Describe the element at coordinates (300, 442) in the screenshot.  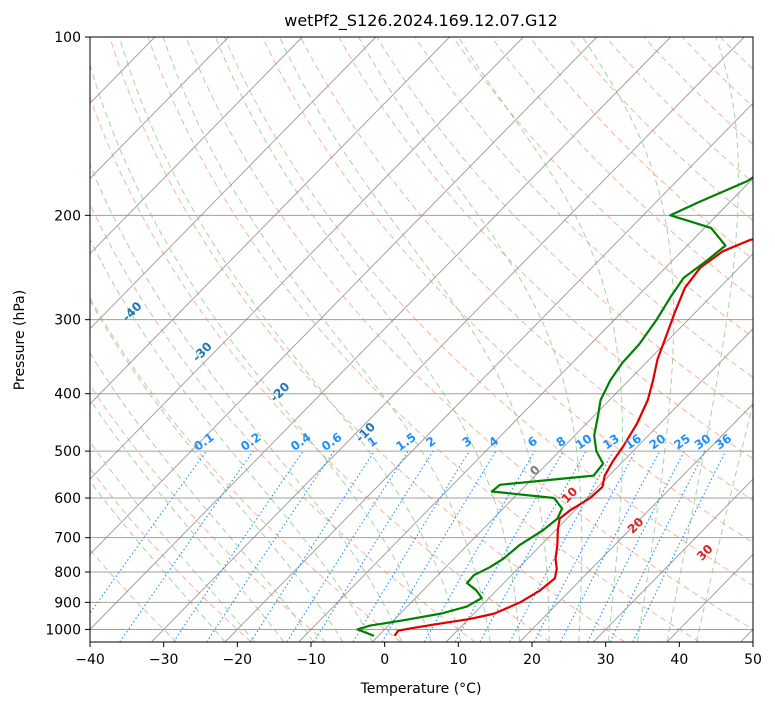
I see `mixing-ratio-label: 0.4` at that location.